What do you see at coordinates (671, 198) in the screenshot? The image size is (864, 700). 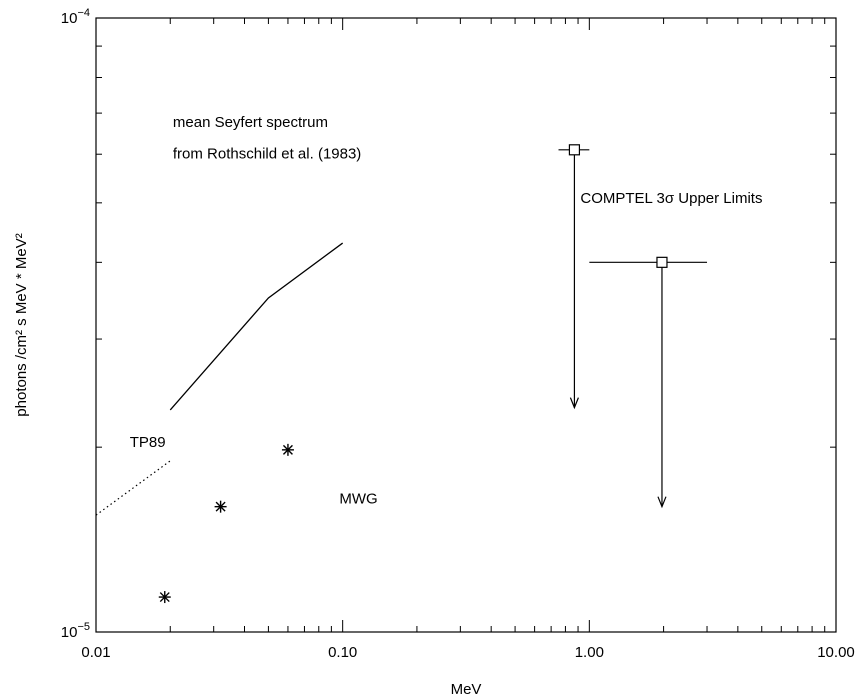 I see `annotation-comptel: COMPTEL 3σ Upper Limits` at bounding box center [671, 198].